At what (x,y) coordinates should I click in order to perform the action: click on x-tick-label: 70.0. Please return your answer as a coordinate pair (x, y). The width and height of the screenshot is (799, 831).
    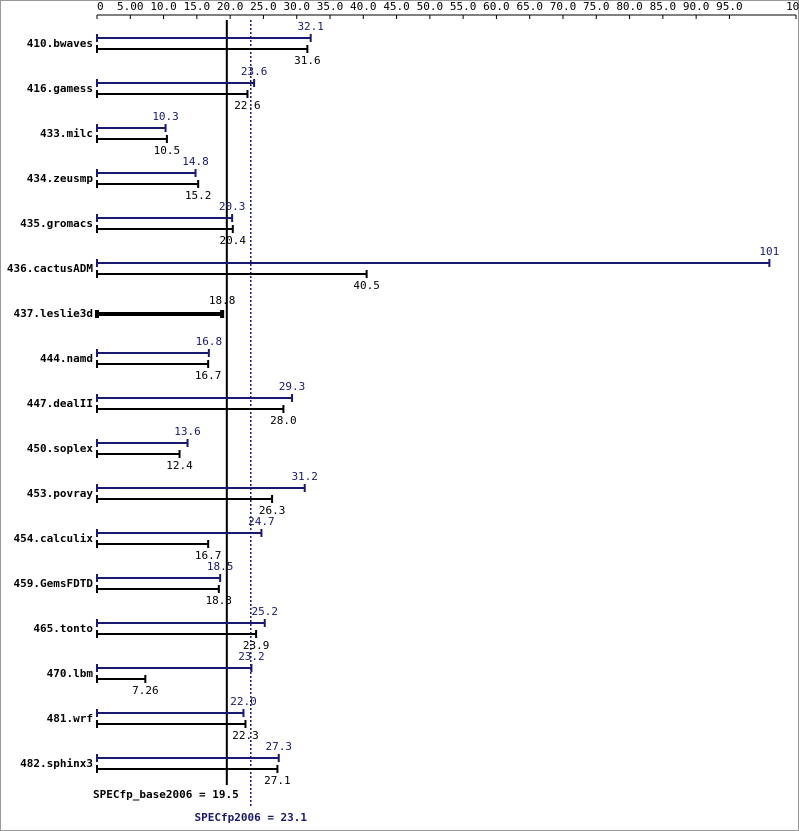
    Looking at the image, I should click on (563, 6).